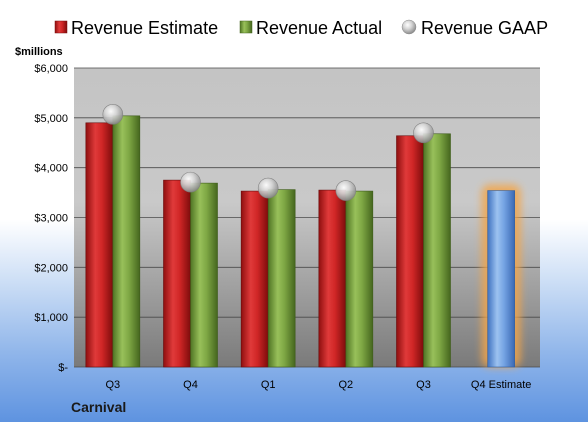 The image size is (588, 422). Describe the element at coordinates (268, 385) in the screenshot. I see `x-tick-label-2: Q1` at that location.